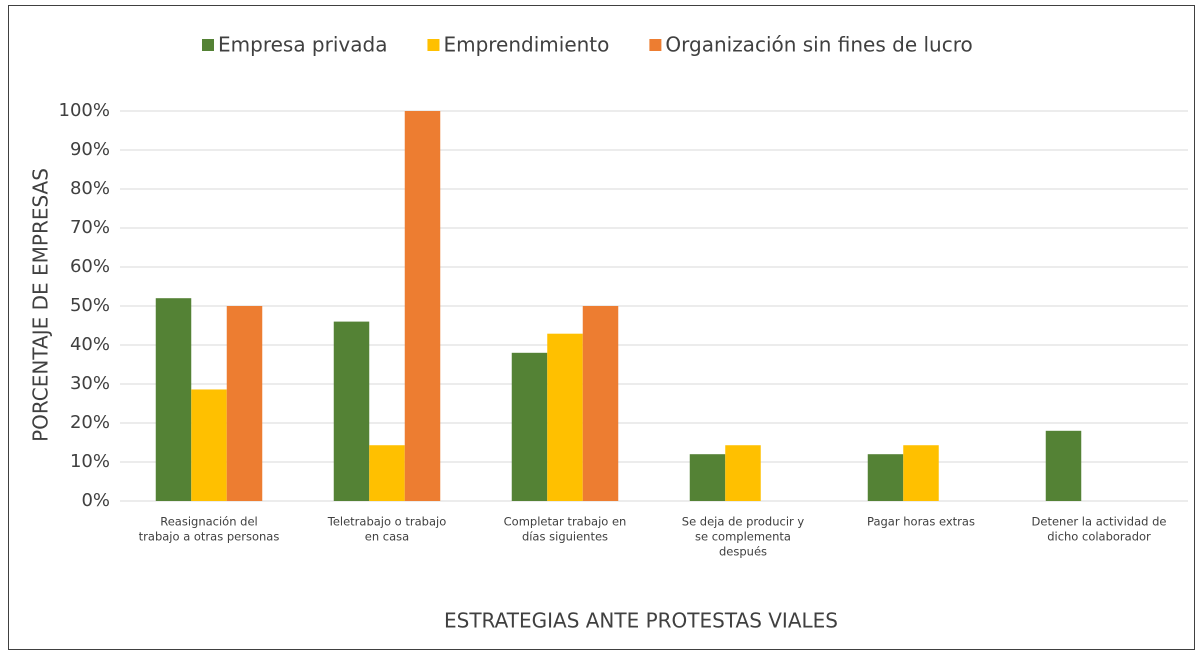 The width and height of the screenshot is (1203, 656). I want to click on y-tick-label: 60%, so click(90, 266).